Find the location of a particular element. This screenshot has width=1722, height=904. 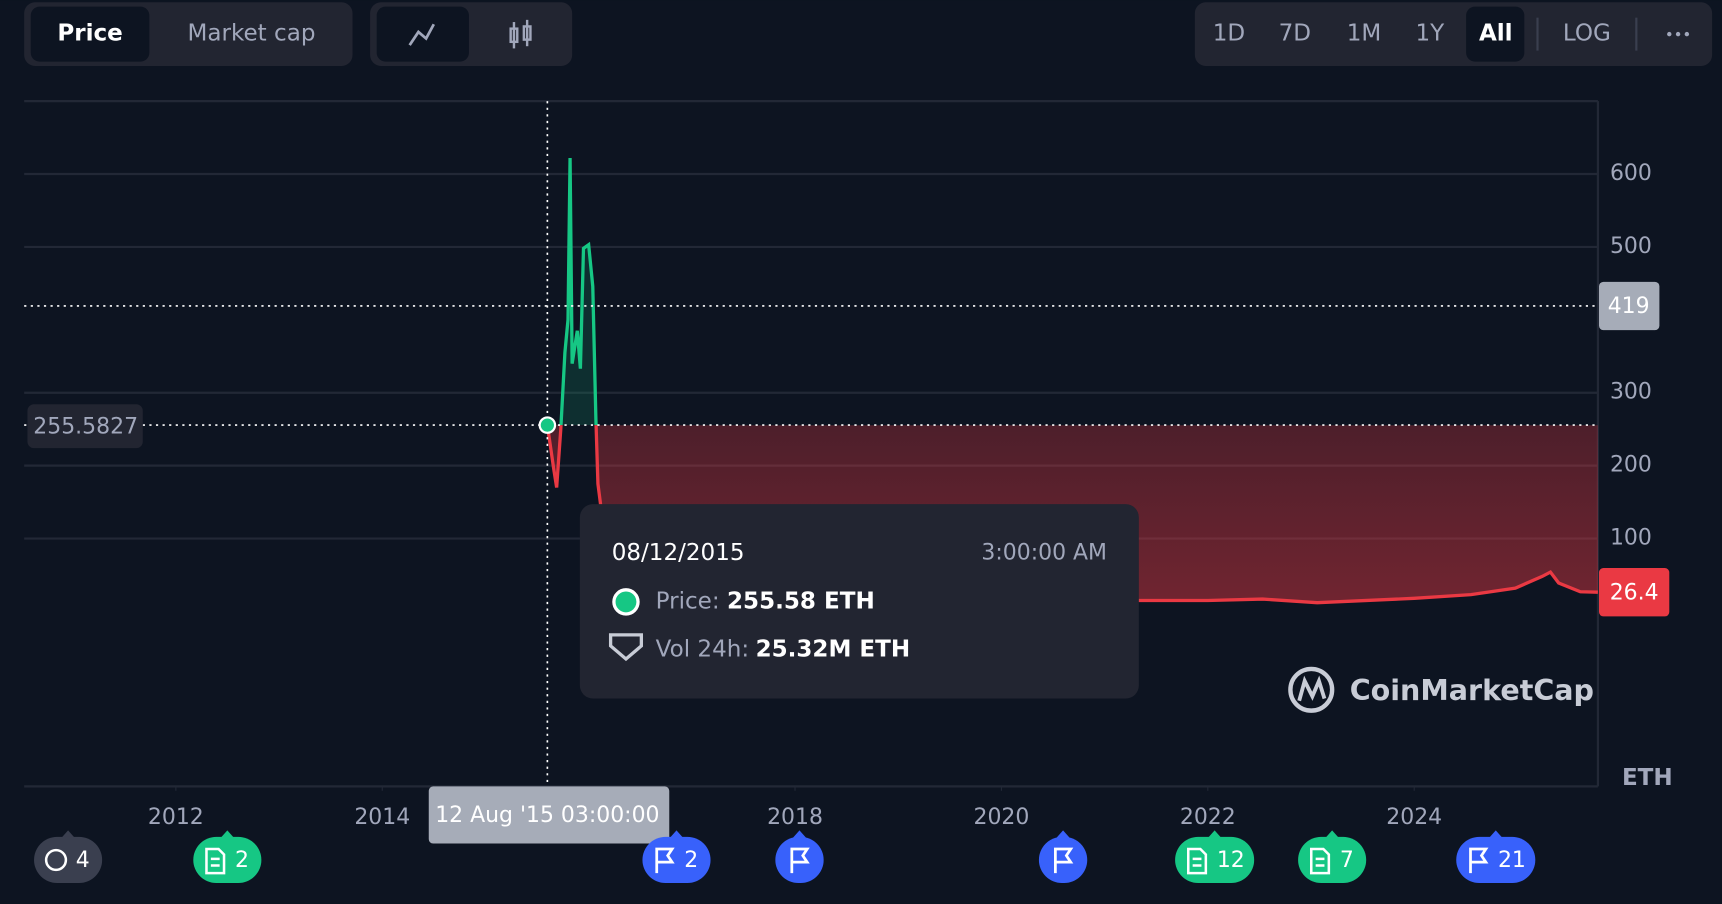

crosshair-x-box is located at coordinates (549, 815).